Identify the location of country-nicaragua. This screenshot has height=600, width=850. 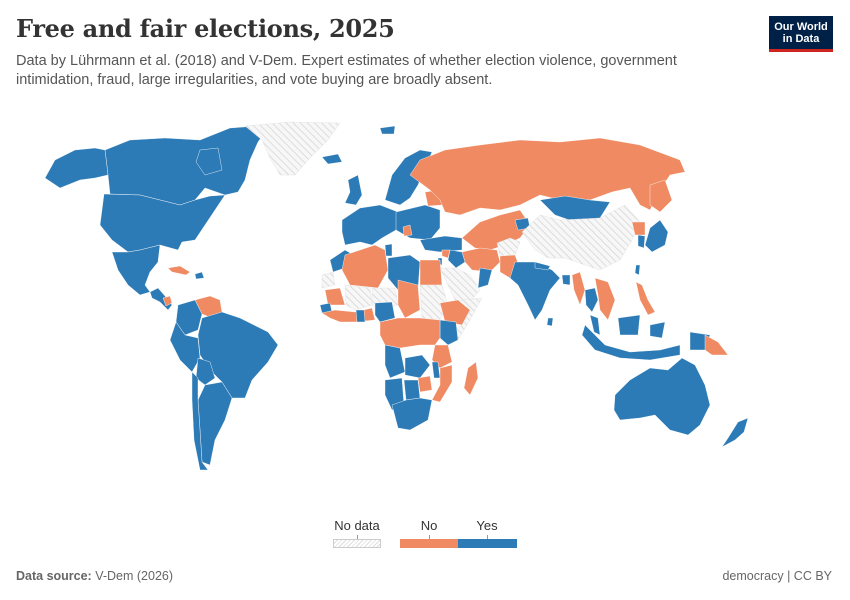
(167, 301).